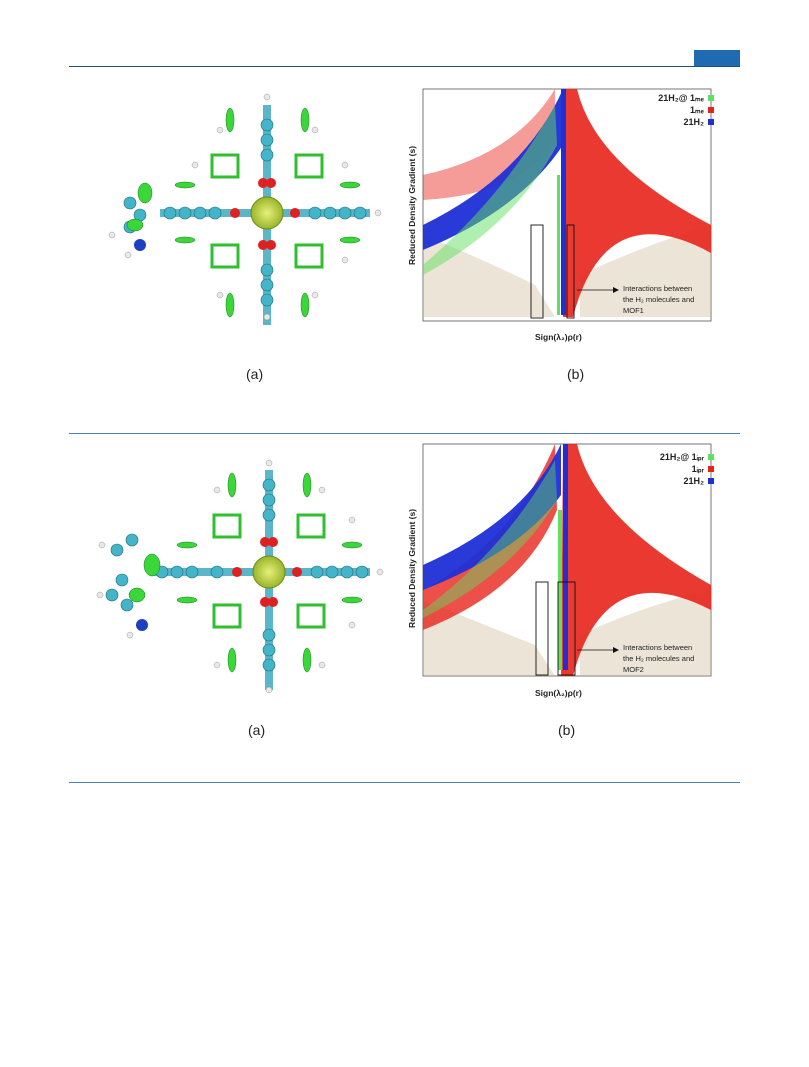 Image resolution: width=809 pixels, height=1067 pixels. I want to click on header-accent-block, so click(717, 58).